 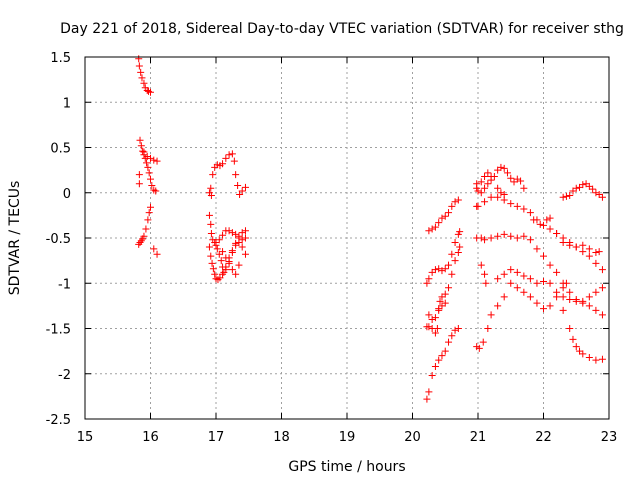 What do you see at coordinates (281, 437) in the screenshot?
I see `x-tick-label: 18` at bounding box center [281, 437].